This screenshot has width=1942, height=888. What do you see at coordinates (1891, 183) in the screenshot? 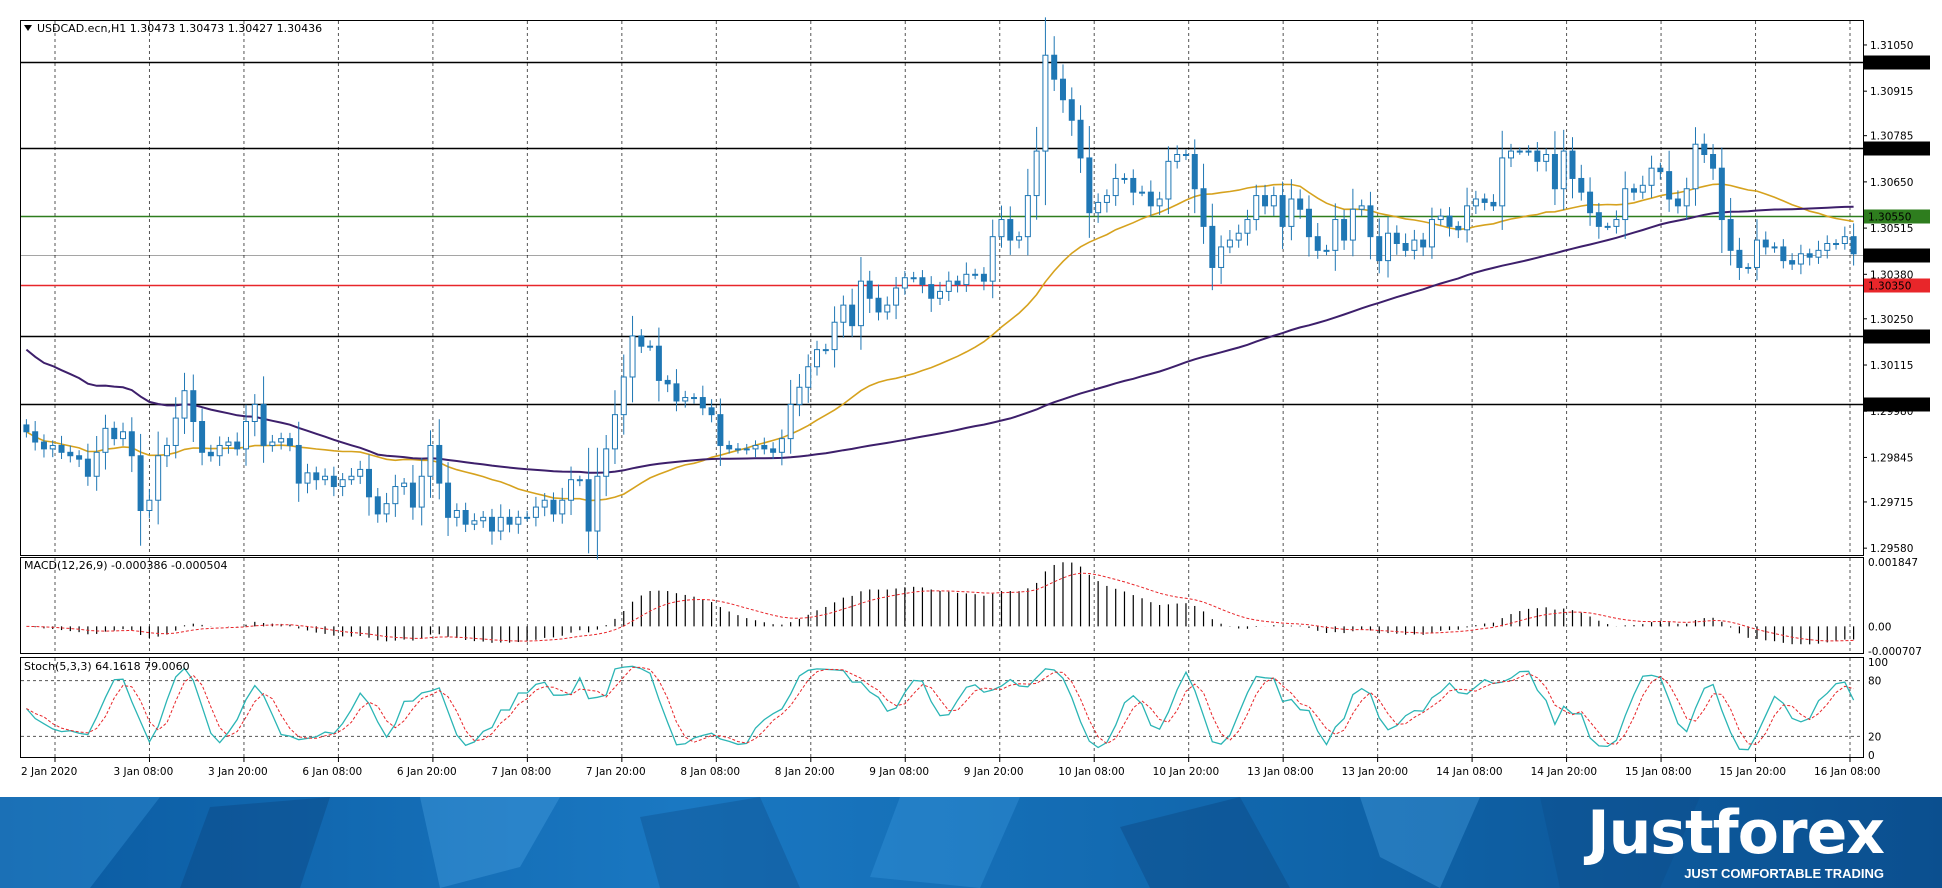
I see `y-tick-label: 1.30650` at bounding box center [1891, 183].